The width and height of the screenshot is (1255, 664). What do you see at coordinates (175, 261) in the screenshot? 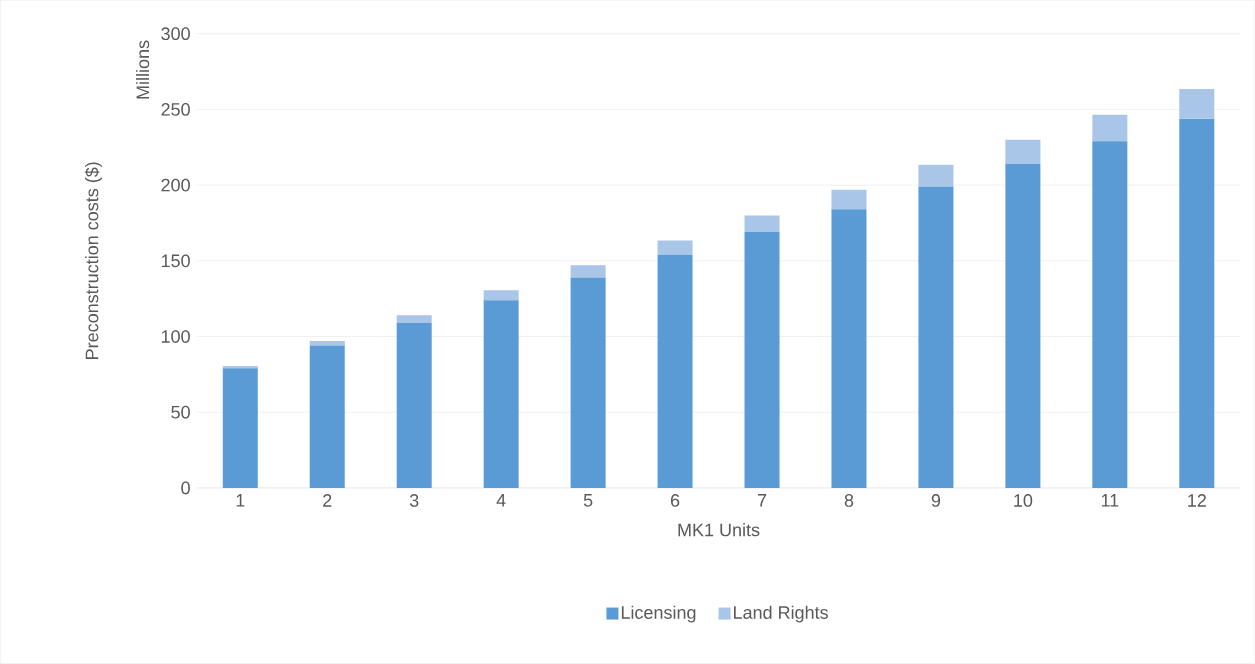
I see `y-tick-label: 150` at bounding box center [175, 261].